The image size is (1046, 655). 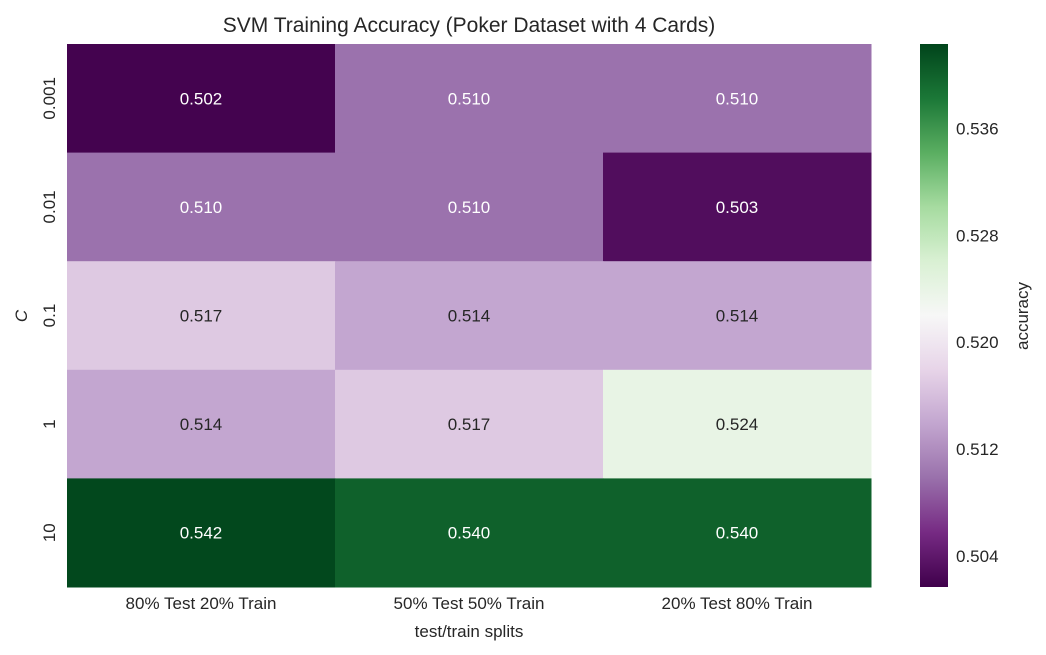 I want to click on y-tick-label: 0.1, so click(x=49, y=316).